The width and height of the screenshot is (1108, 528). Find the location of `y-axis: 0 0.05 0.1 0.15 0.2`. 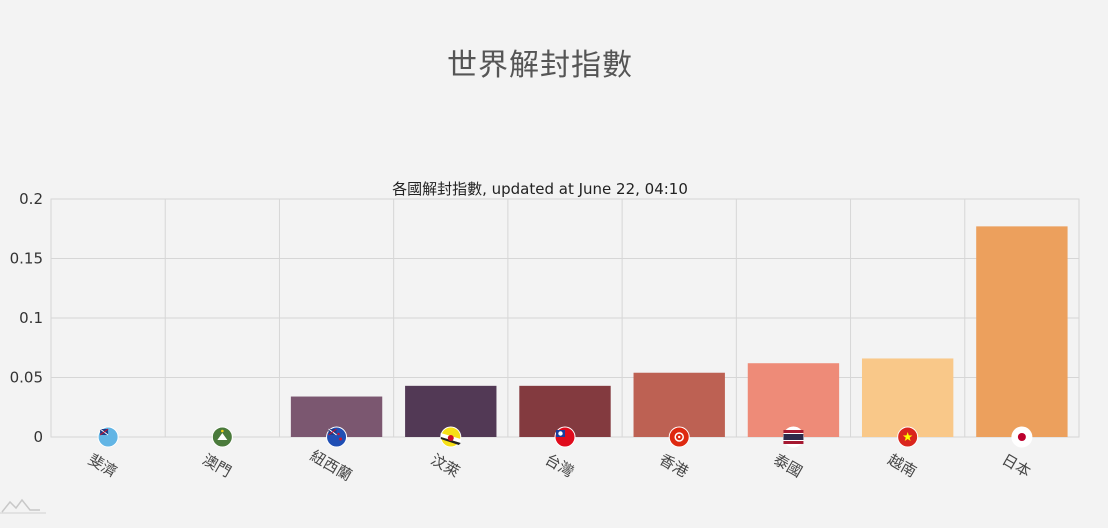

y-axis: 0 0.05 0.1 0.15 0.2 is located at coordinates (26, 318).